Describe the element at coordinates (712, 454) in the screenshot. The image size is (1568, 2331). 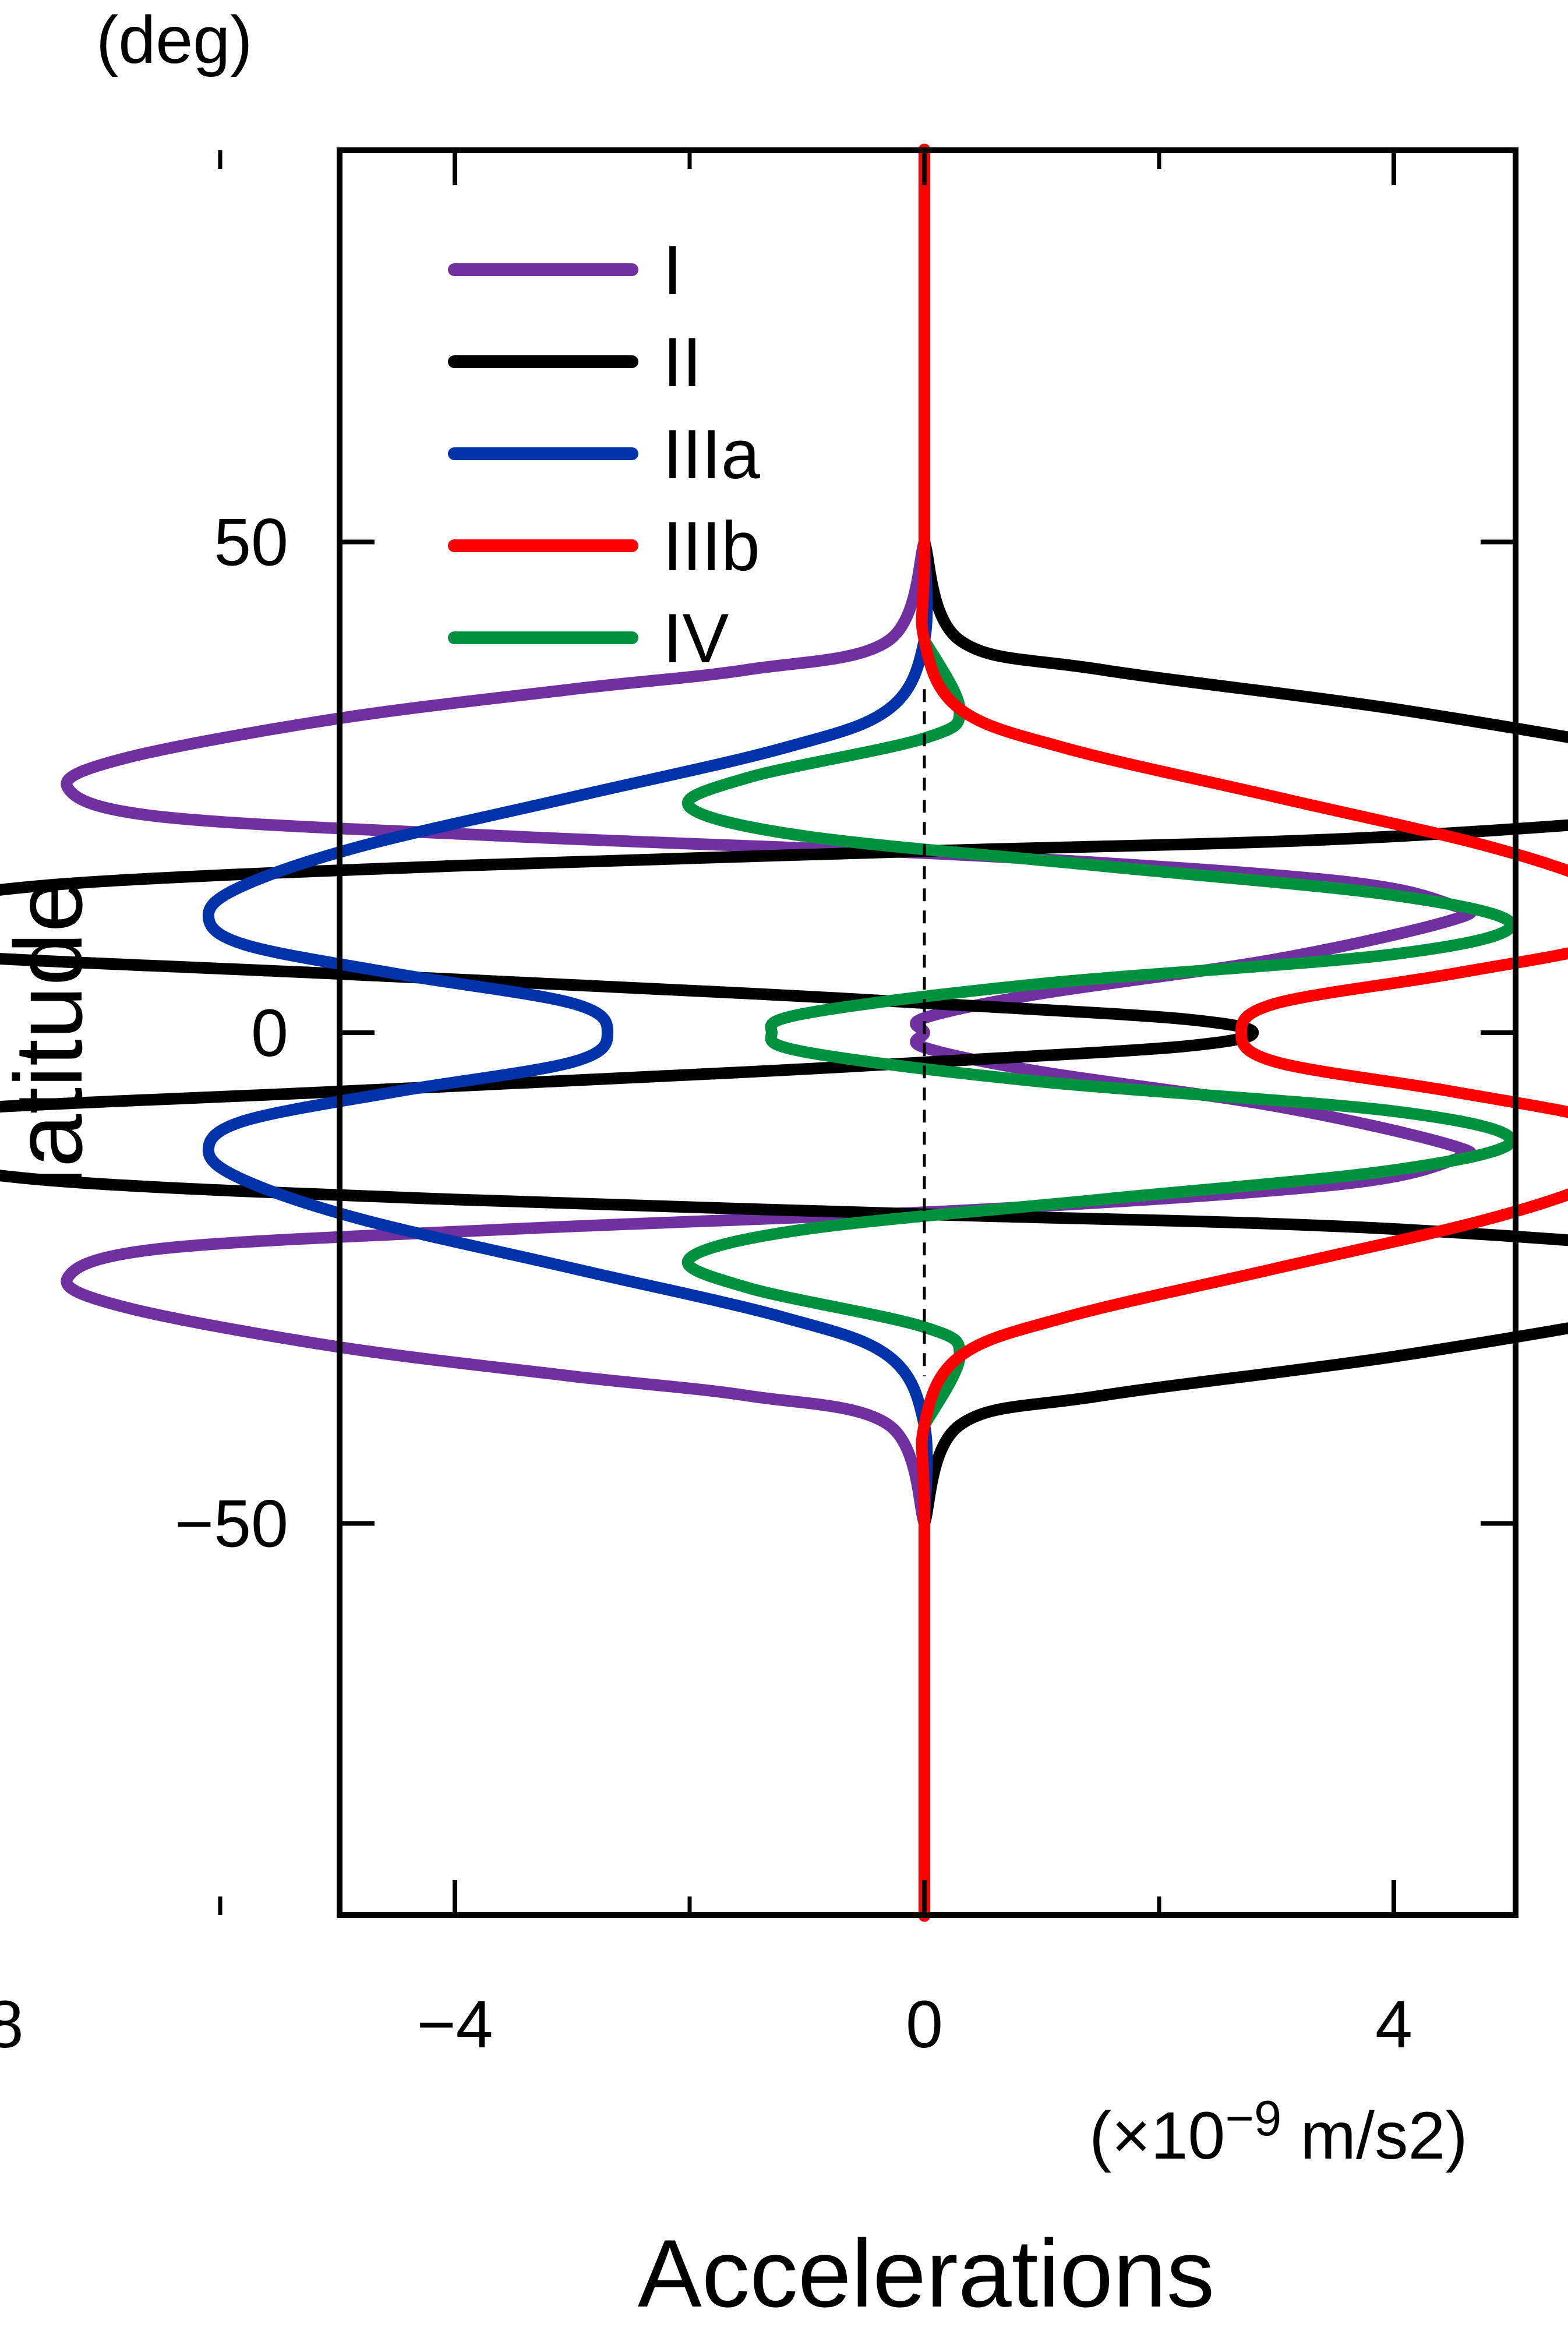
I see `legend-label-iiia: IIIa` at that location.